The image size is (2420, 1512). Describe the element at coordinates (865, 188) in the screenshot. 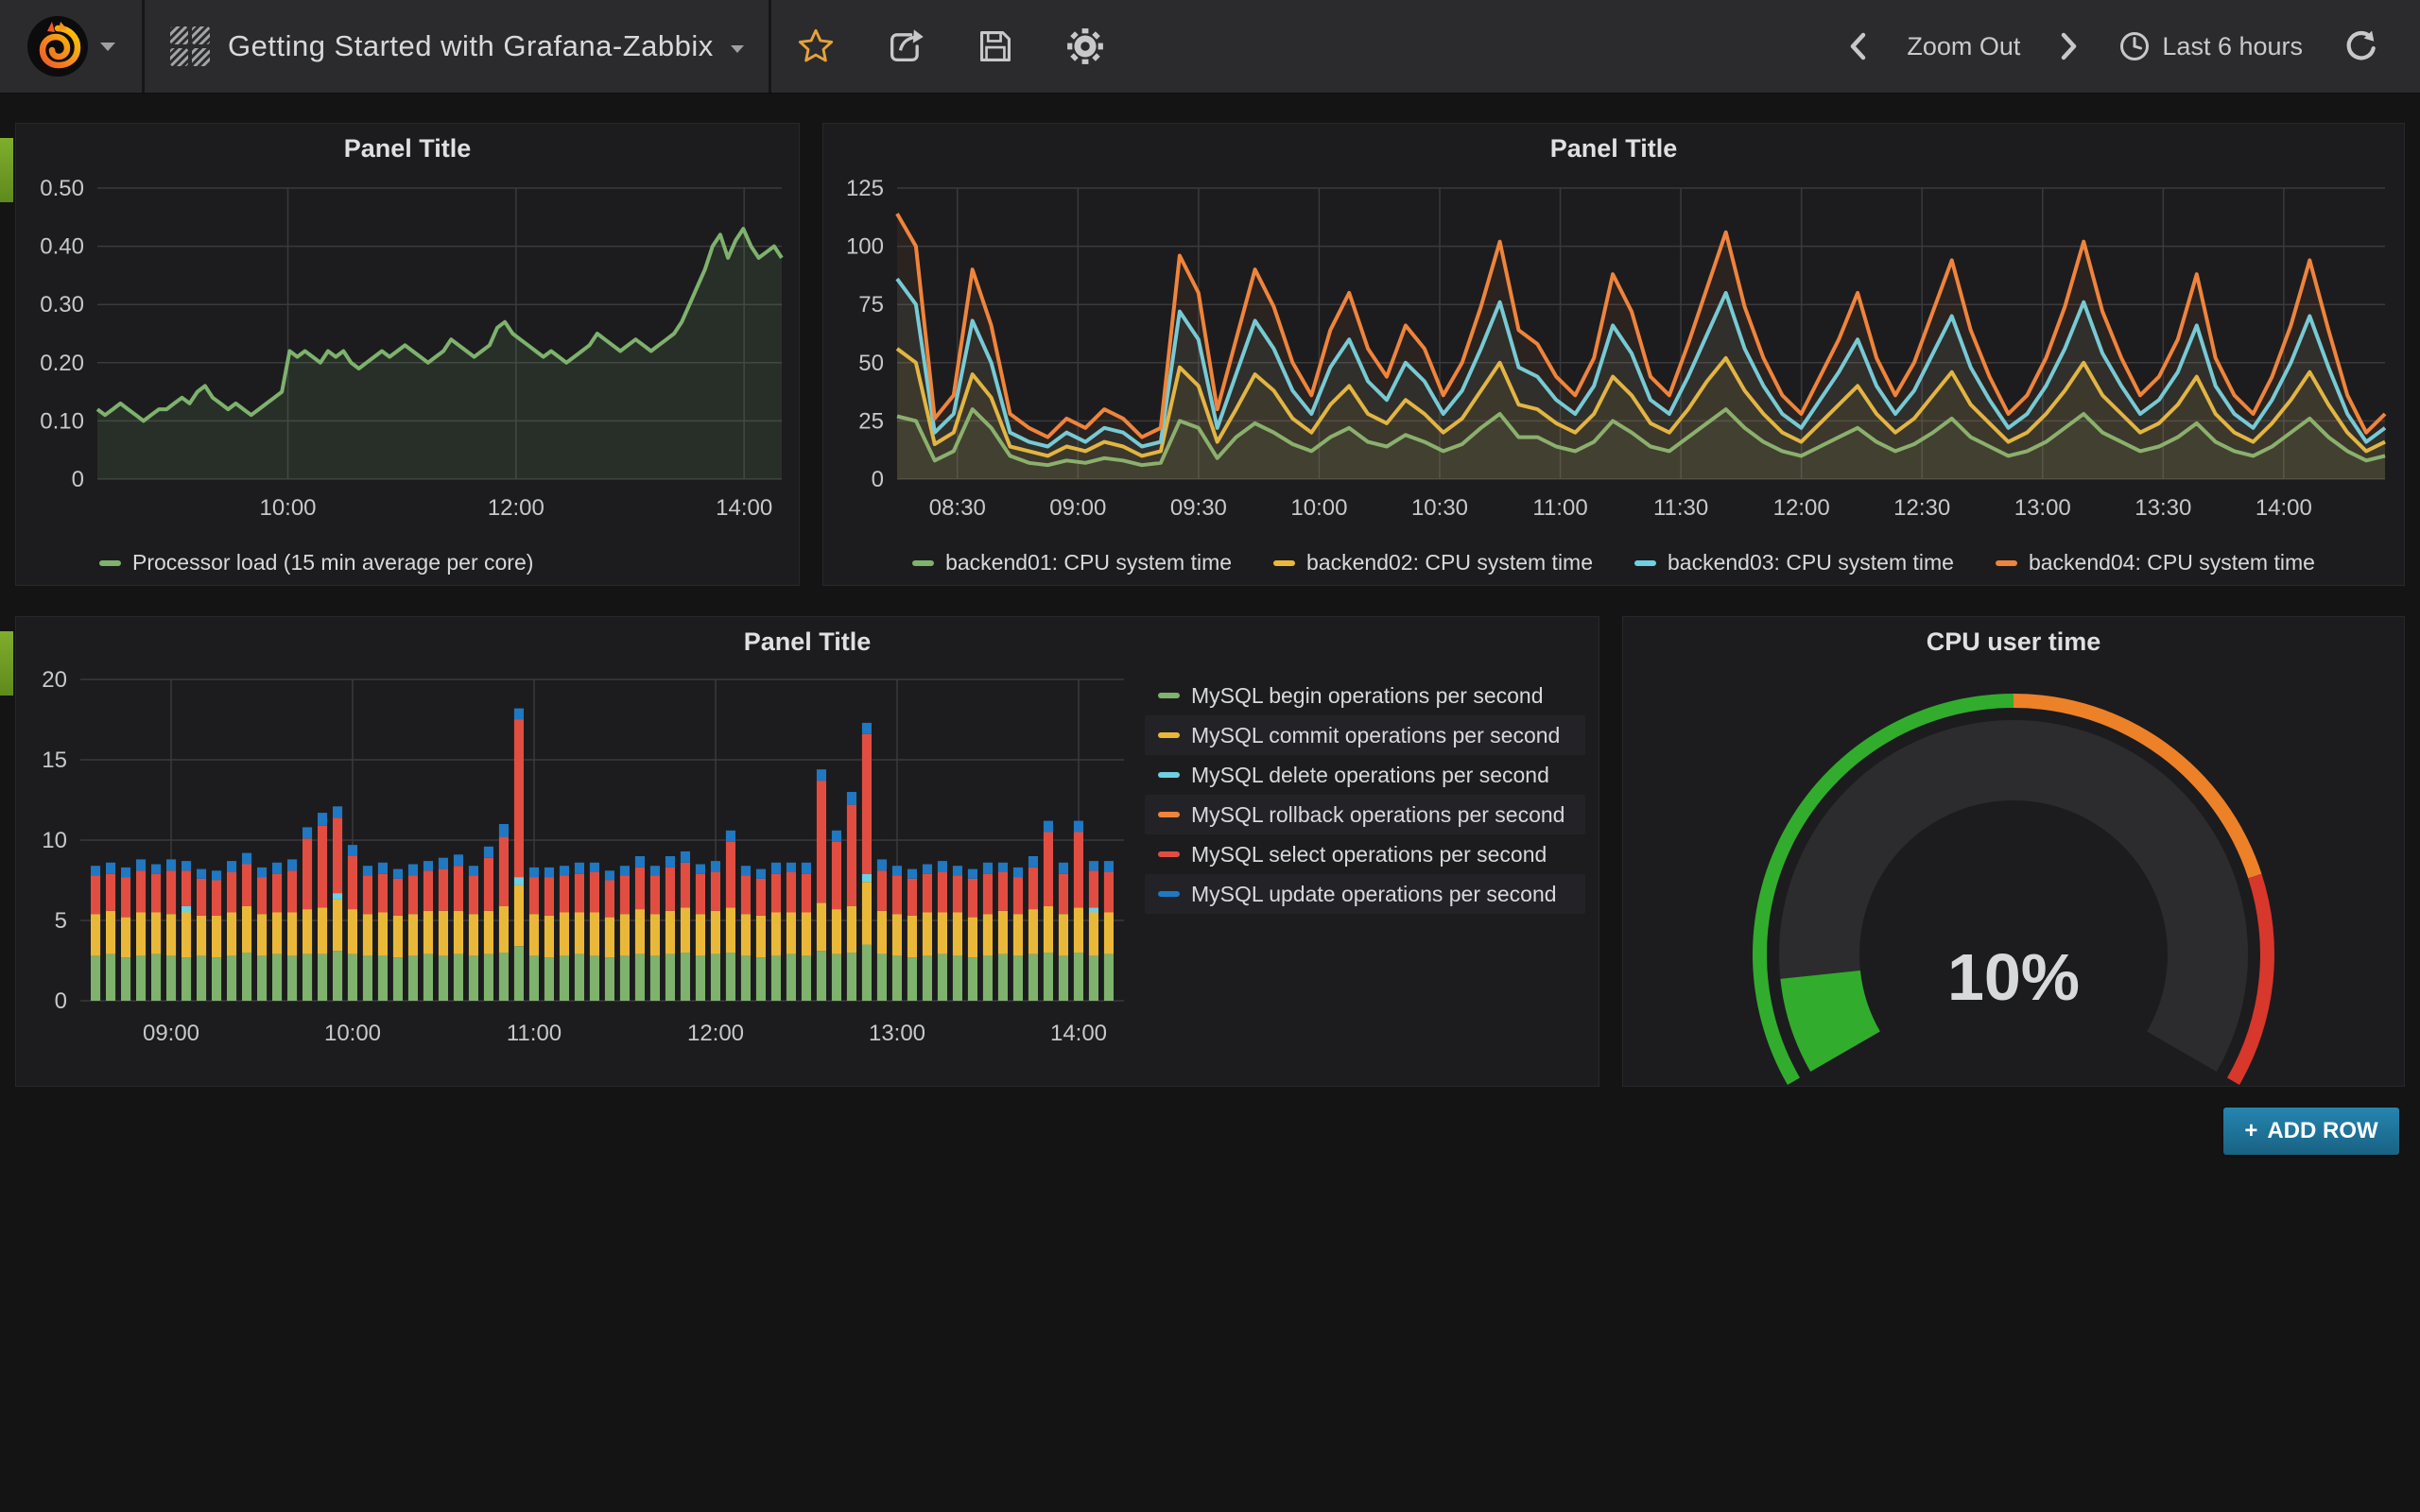

I see `y-axis-tick-label: 125` at that location.